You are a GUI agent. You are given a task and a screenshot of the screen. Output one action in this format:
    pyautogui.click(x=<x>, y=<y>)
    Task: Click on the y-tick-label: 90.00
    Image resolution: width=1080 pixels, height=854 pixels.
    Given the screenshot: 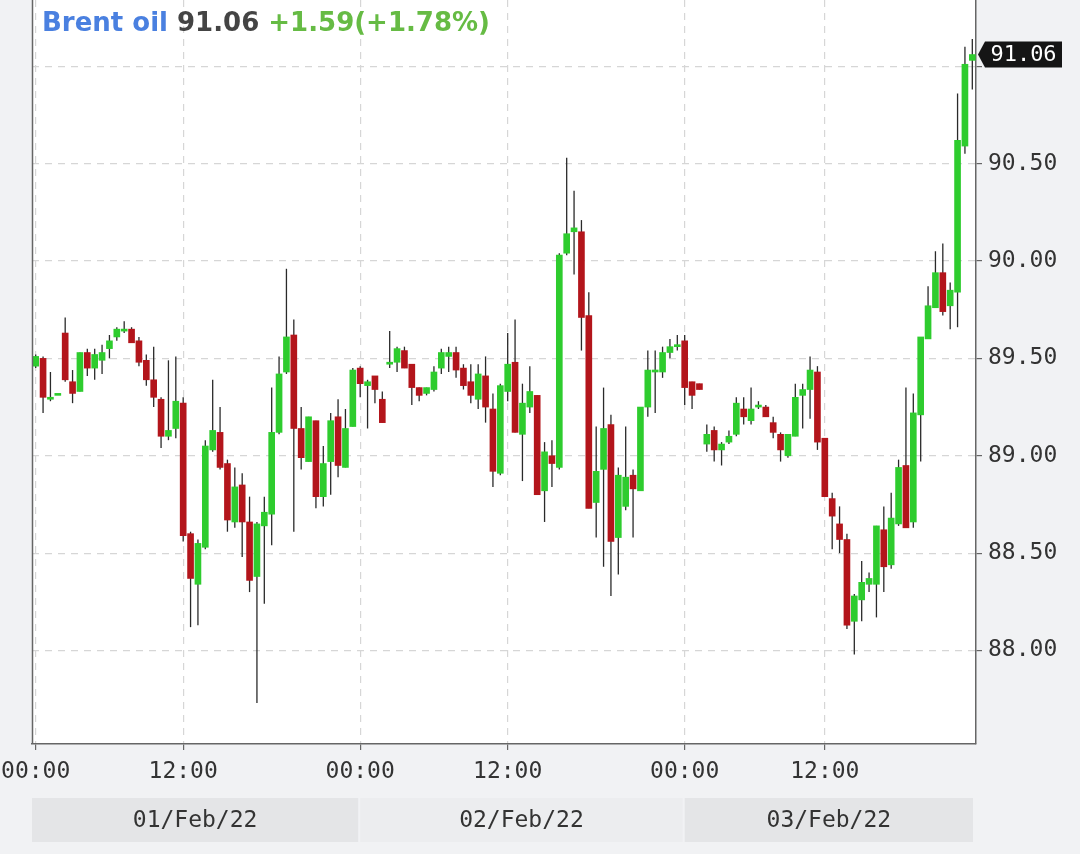 What is the action you would take?
    pyautogui.click(x=1023, y=258)
    